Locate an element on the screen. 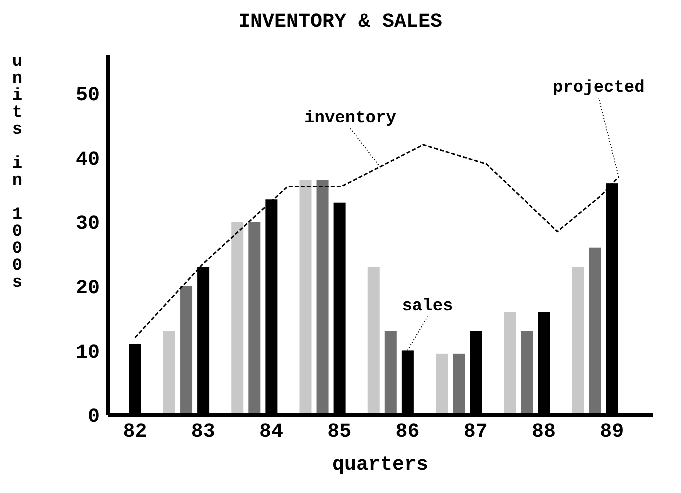  x-tick-label: 84 is located at coordinates (271, 432).